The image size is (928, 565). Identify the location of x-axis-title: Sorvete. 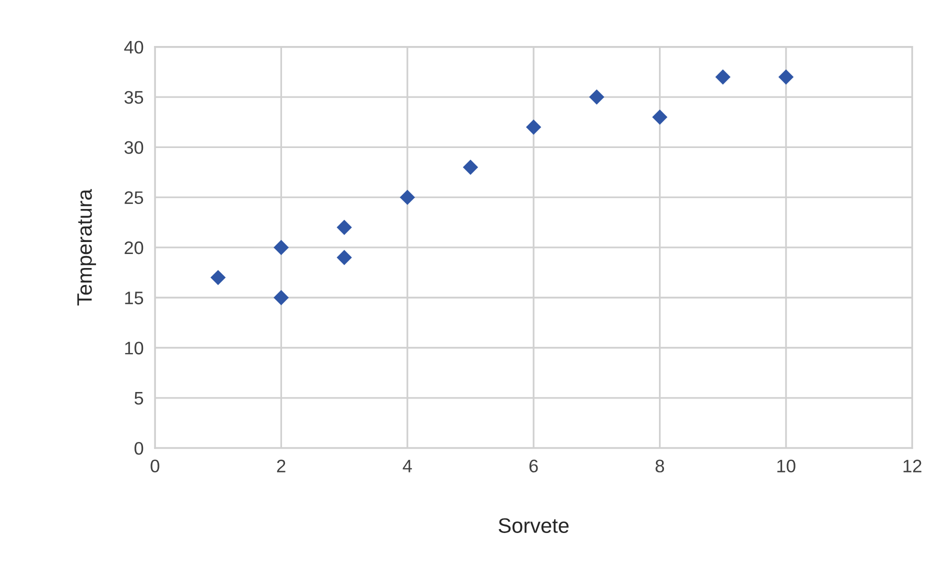
(533, 525).